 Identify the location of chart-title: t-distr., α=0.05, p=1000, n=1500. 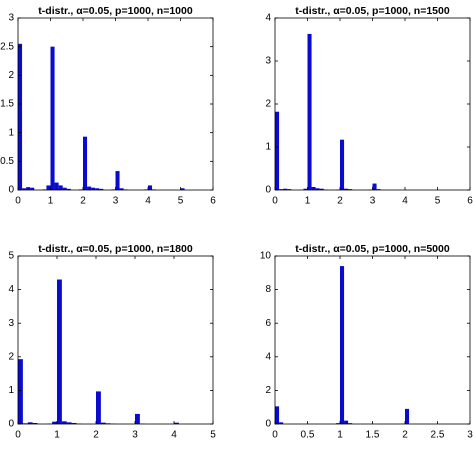
(372, 11).